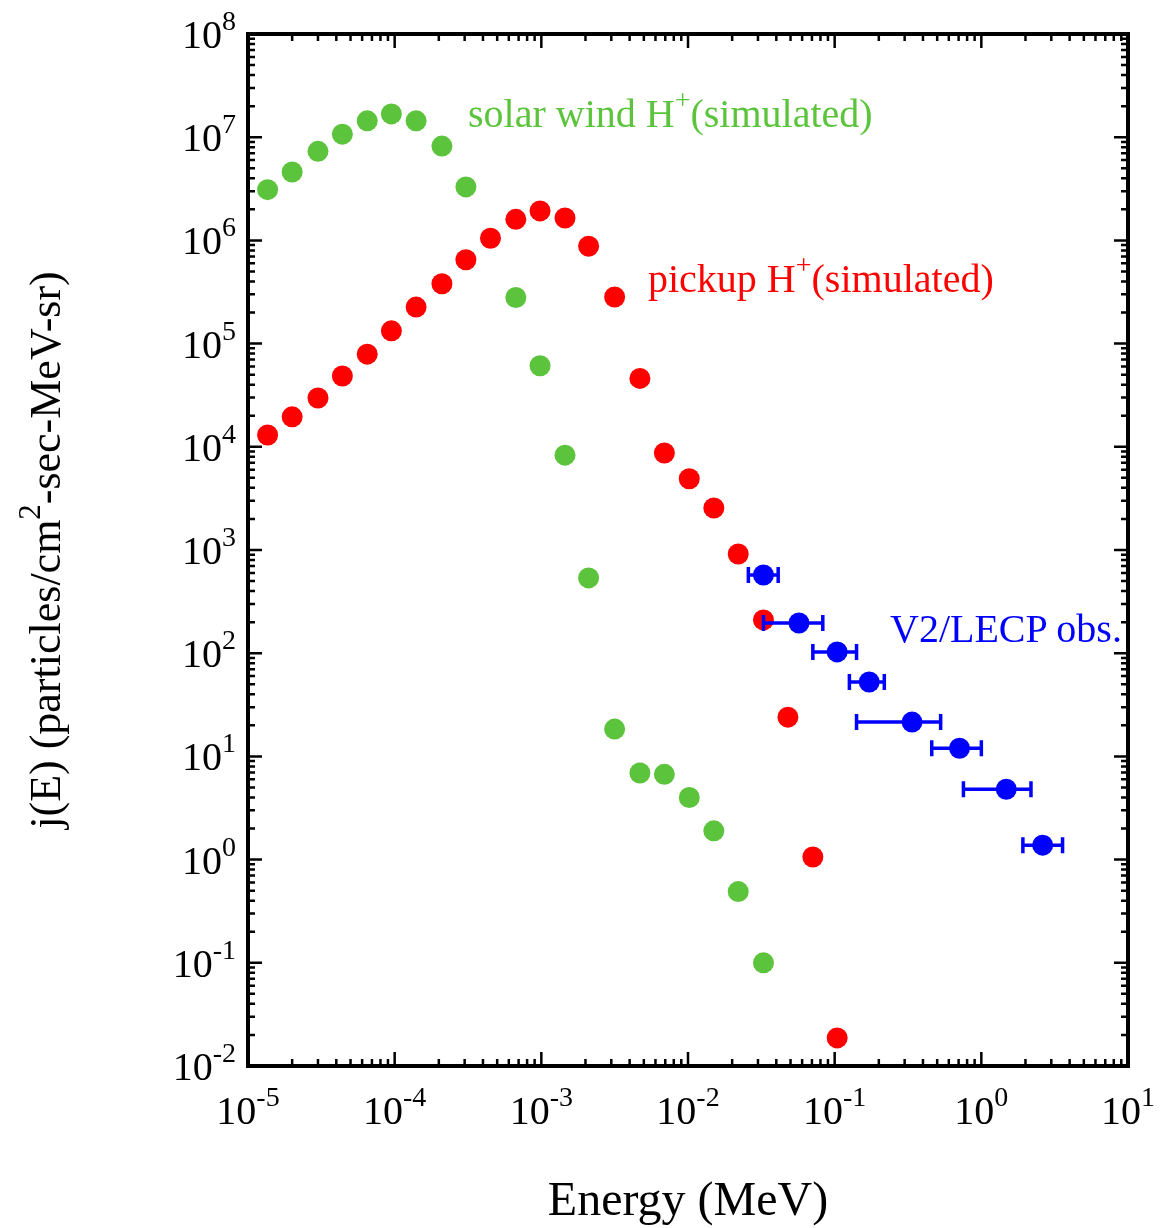 The width and height of the screenshot is (1162, 1228). Describe the element at coordinates (688, 1199) in the screenshot. I see `x-axis-title: Energy (MeV)` at that location.